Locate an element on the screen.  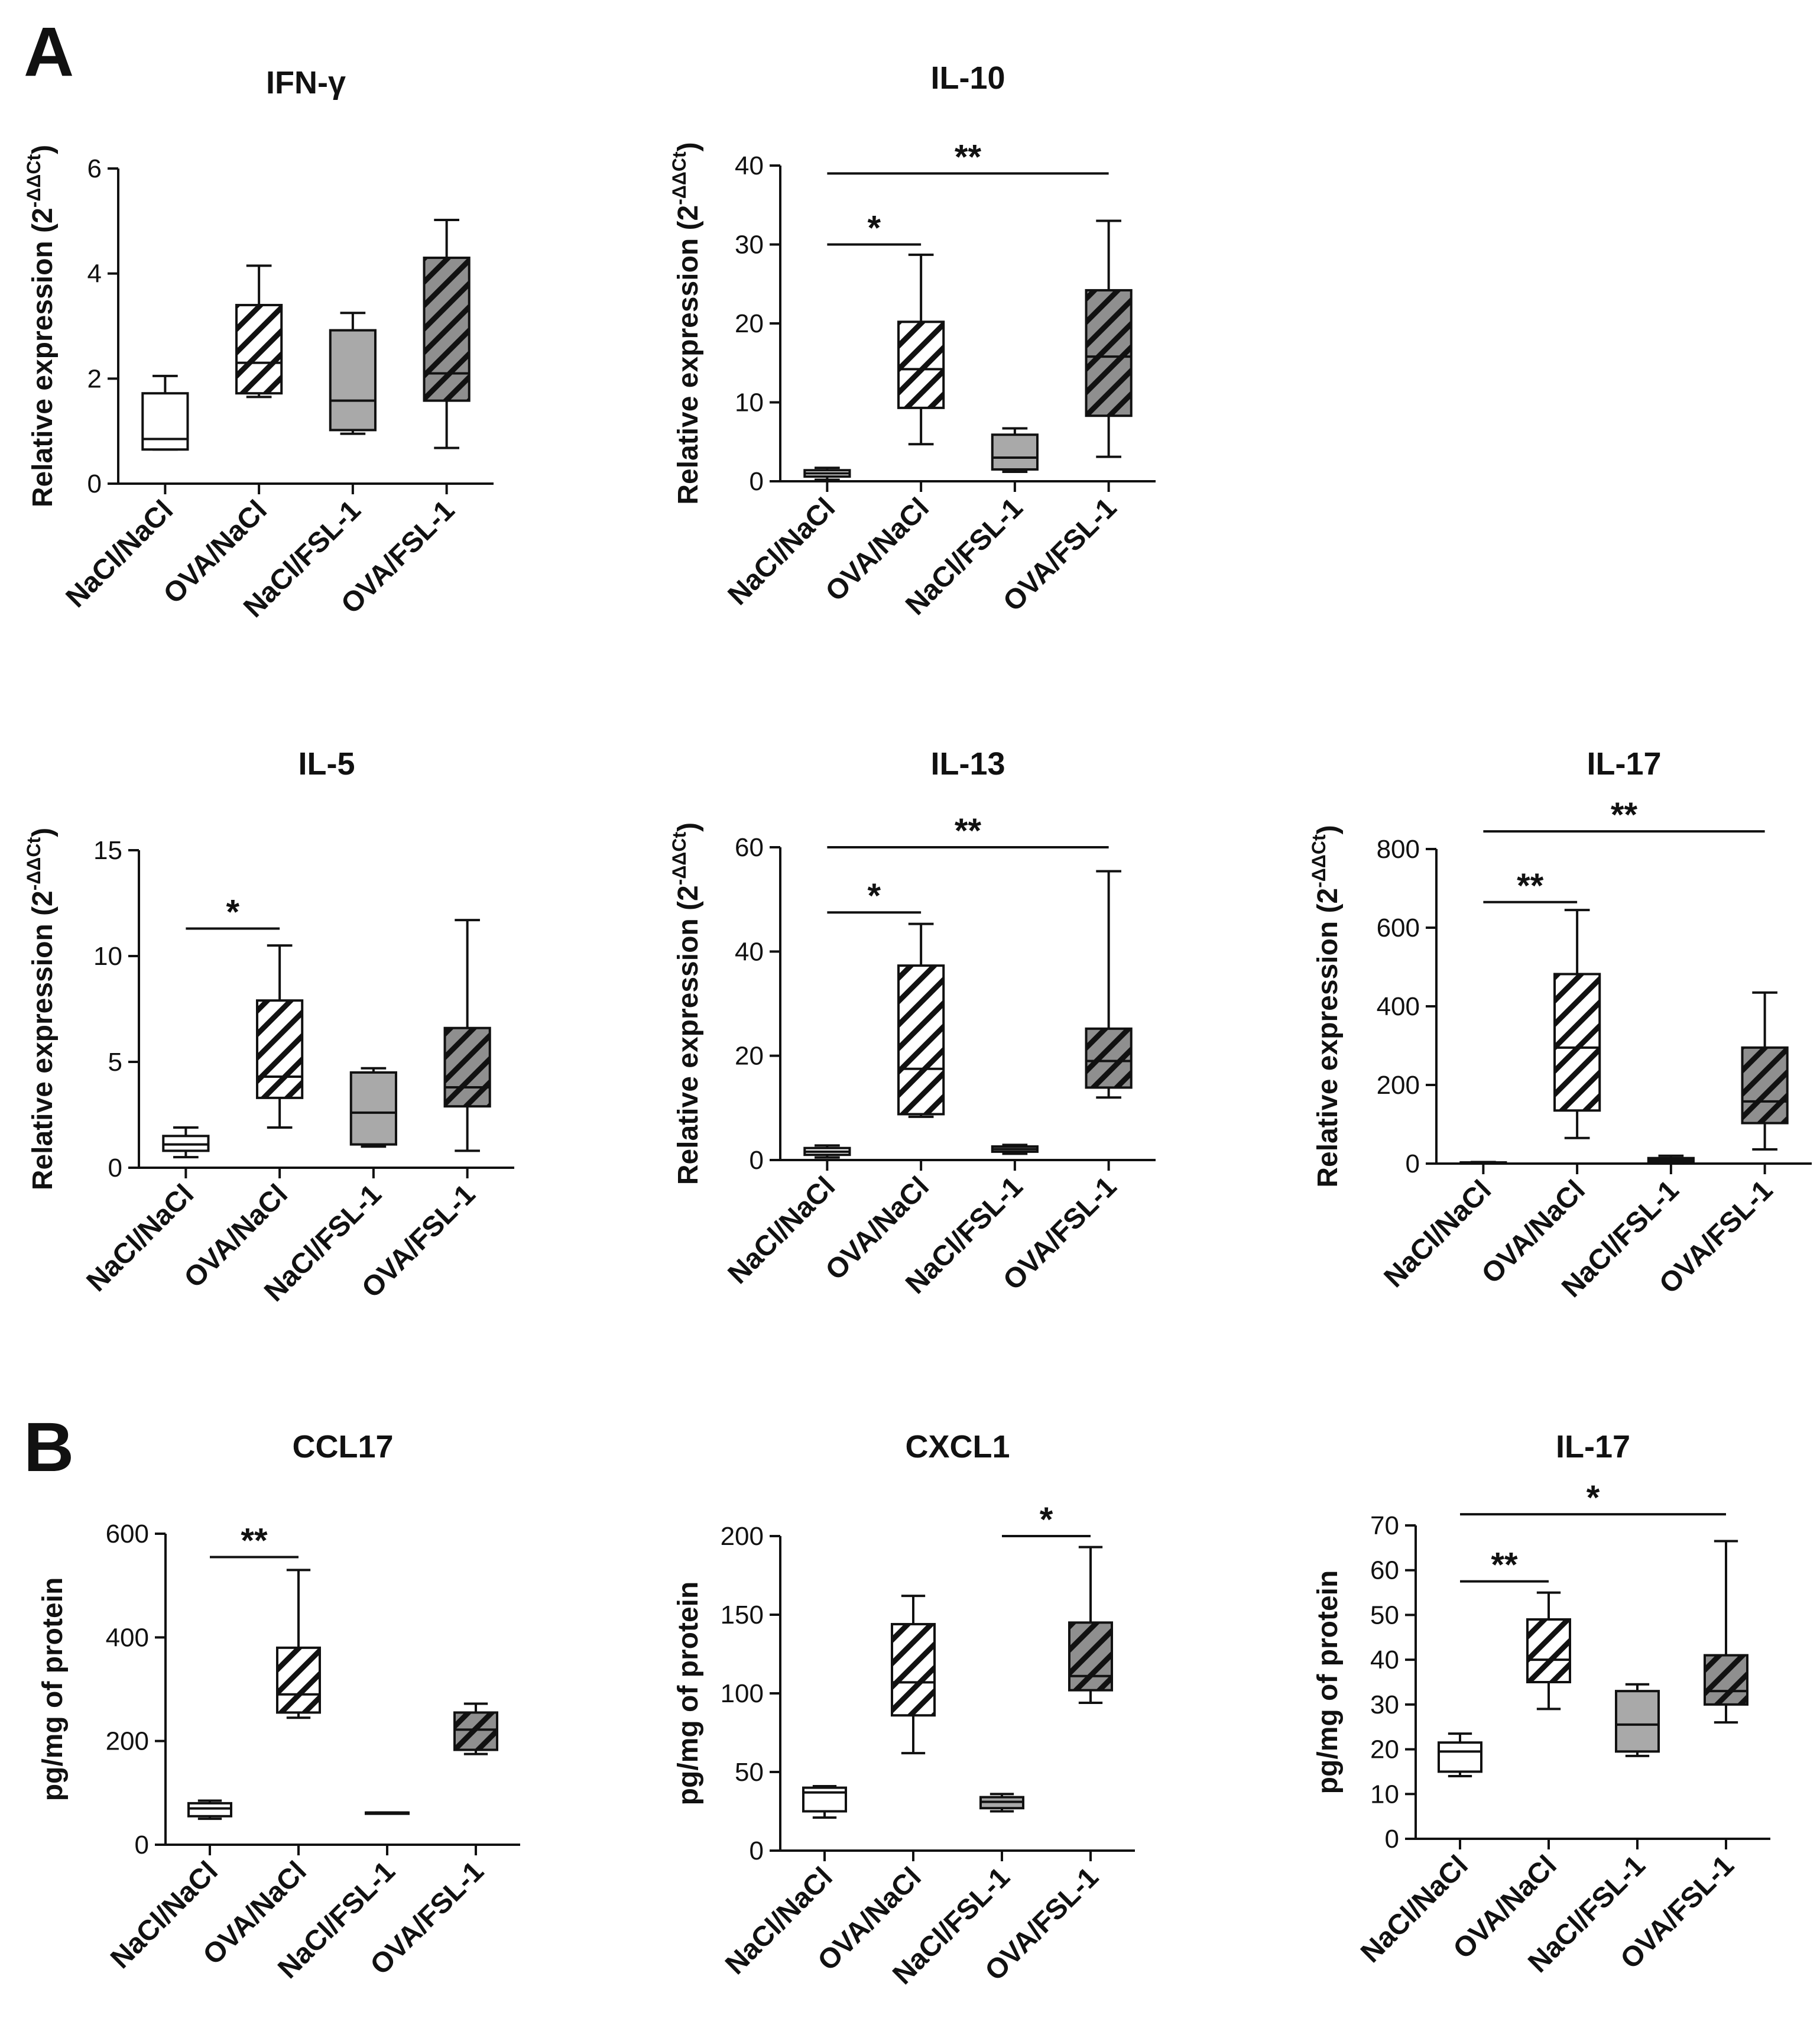
chart-title: IL-13 is located at coordinates (967, 764).